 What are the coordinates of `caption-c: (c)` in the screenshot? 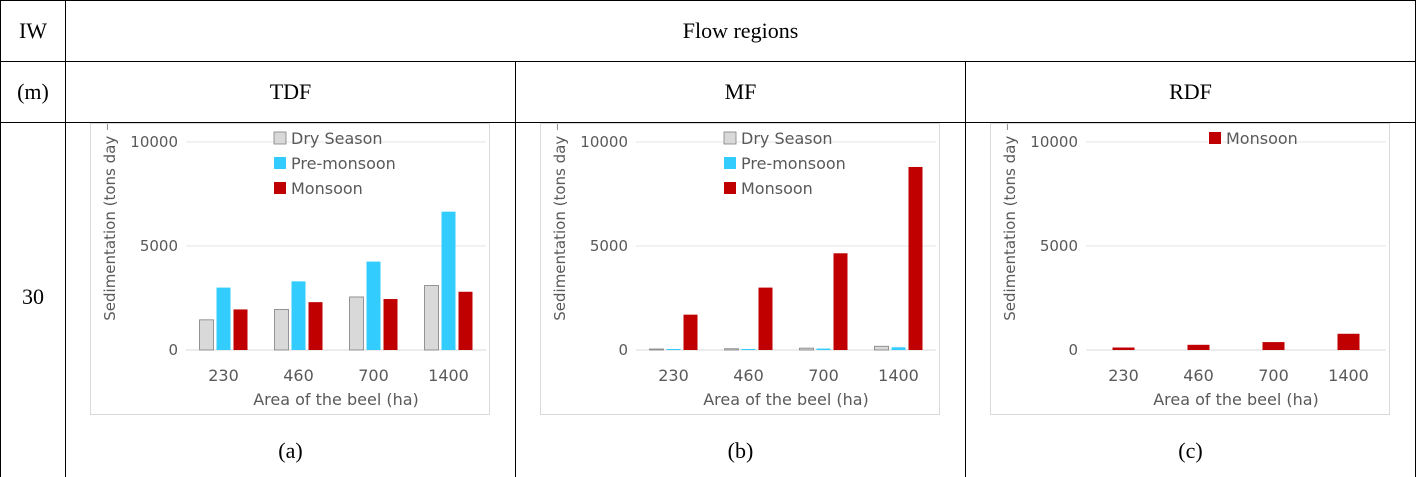 It's located at (1190, 450).